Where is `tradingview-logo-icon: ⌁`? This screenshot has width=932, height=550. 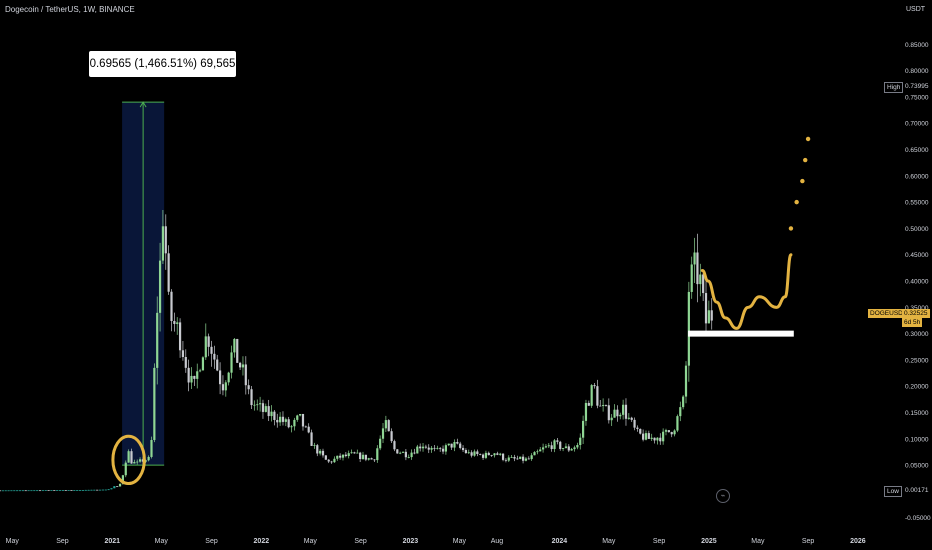
tradingview-logo-icon: ⌁ is located at coordinates (723, 496).